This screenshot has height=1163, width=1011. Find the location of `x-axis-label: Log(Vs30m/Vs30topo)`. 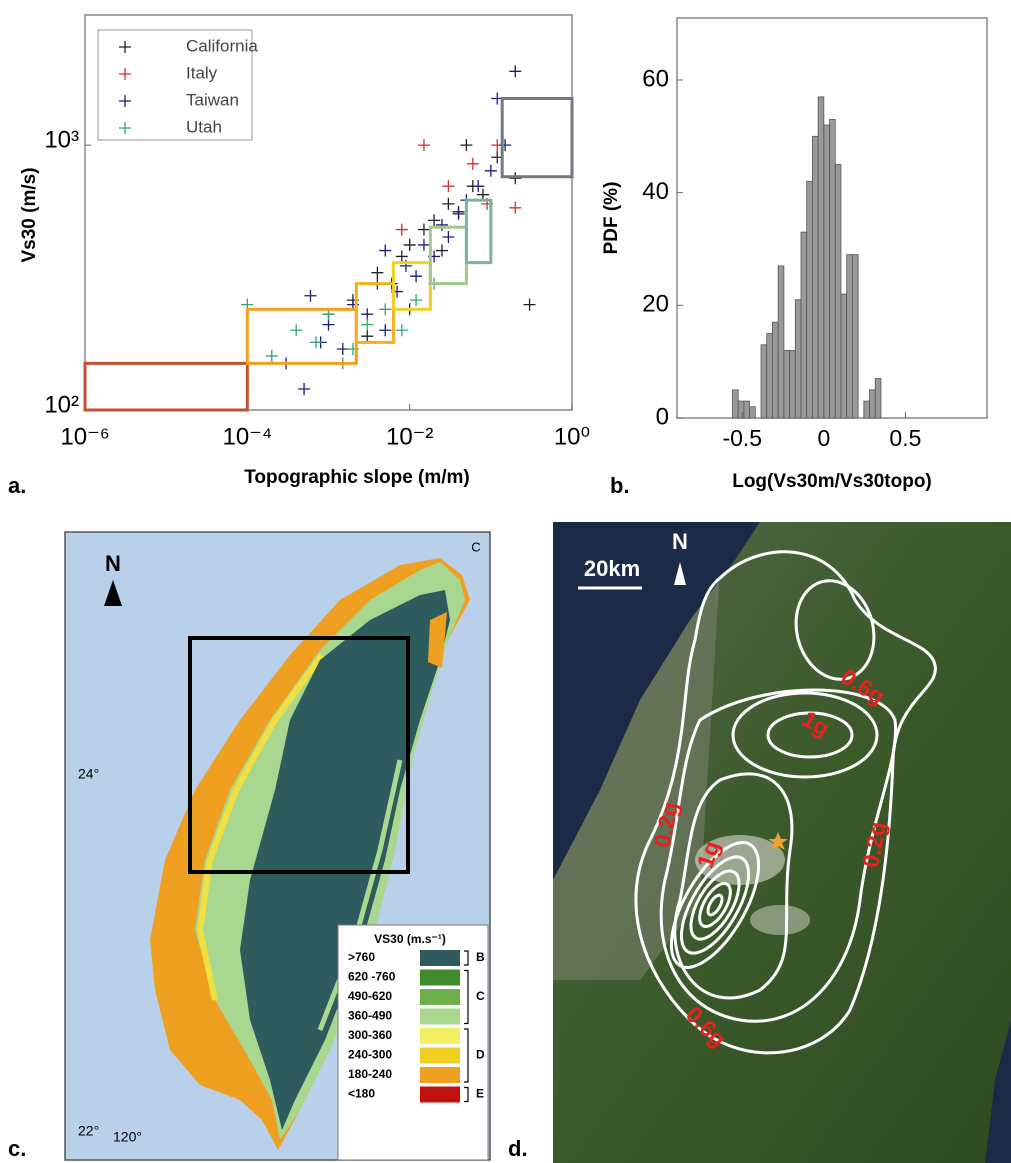

x-axis-label: Log(Vs30m/Vs30topo) is located at coordinates (832, 481).